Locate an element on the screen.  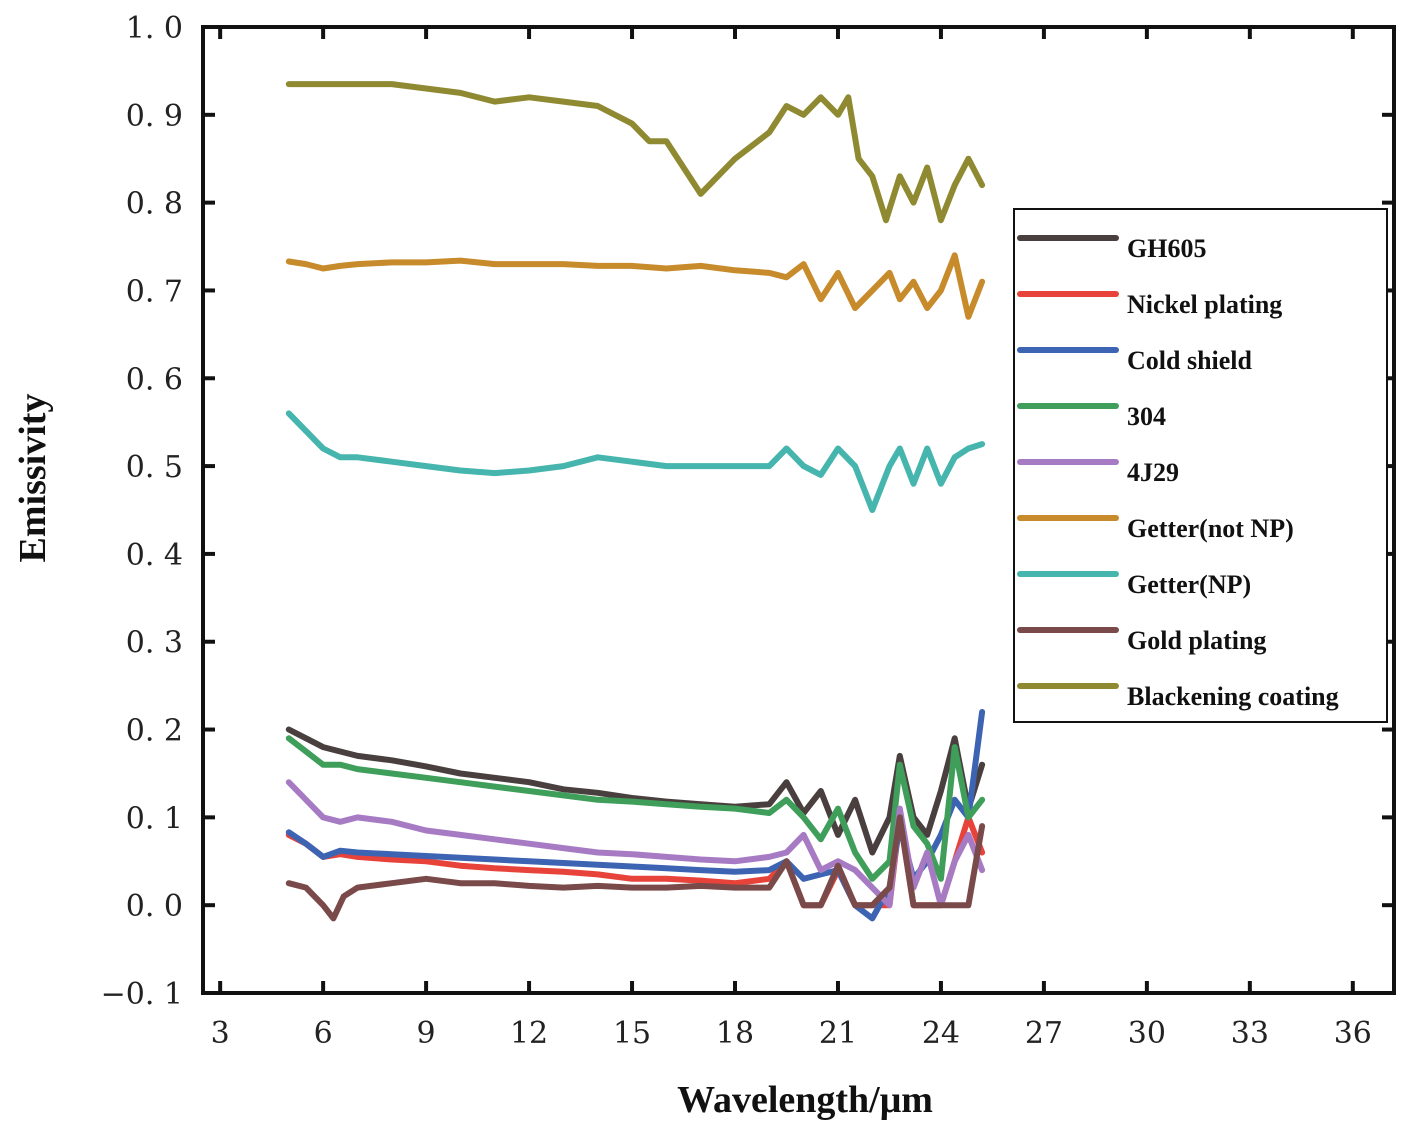
legend-label-blackening-coating: Blackening coating is located at coordinates (1233, 696).